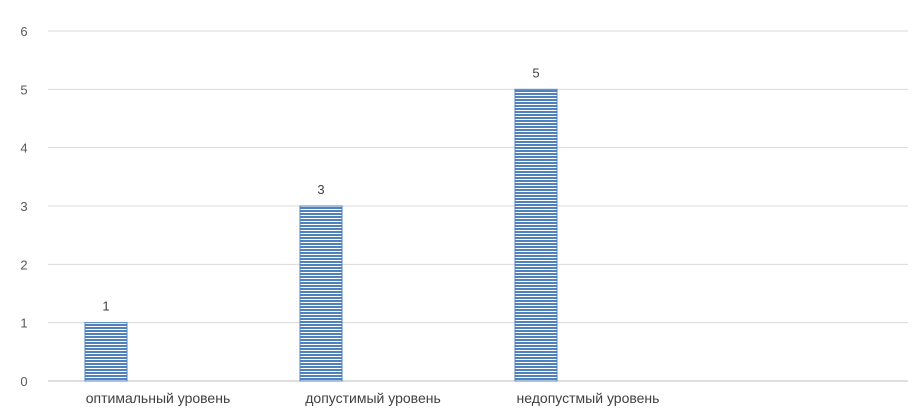  I want to click on y-tick-label-5: 5, so click(23, 89).